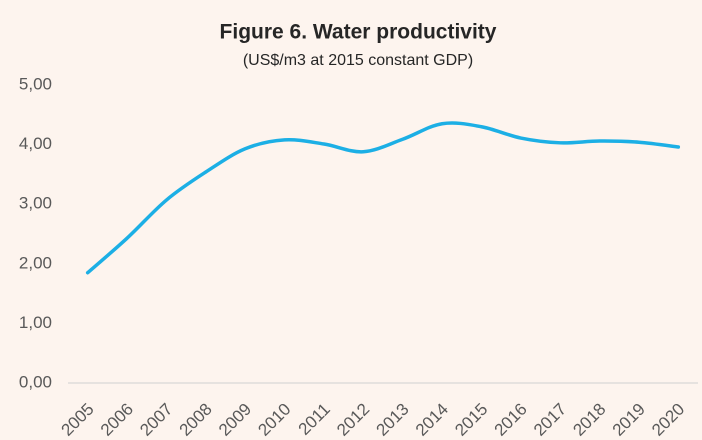 The width and height of the screenshot is (702, 440). What do you see at coordinates (35, 322) in the screenshot?
I see `y-tick-label: 1,00` at bounding box center [35, 322].